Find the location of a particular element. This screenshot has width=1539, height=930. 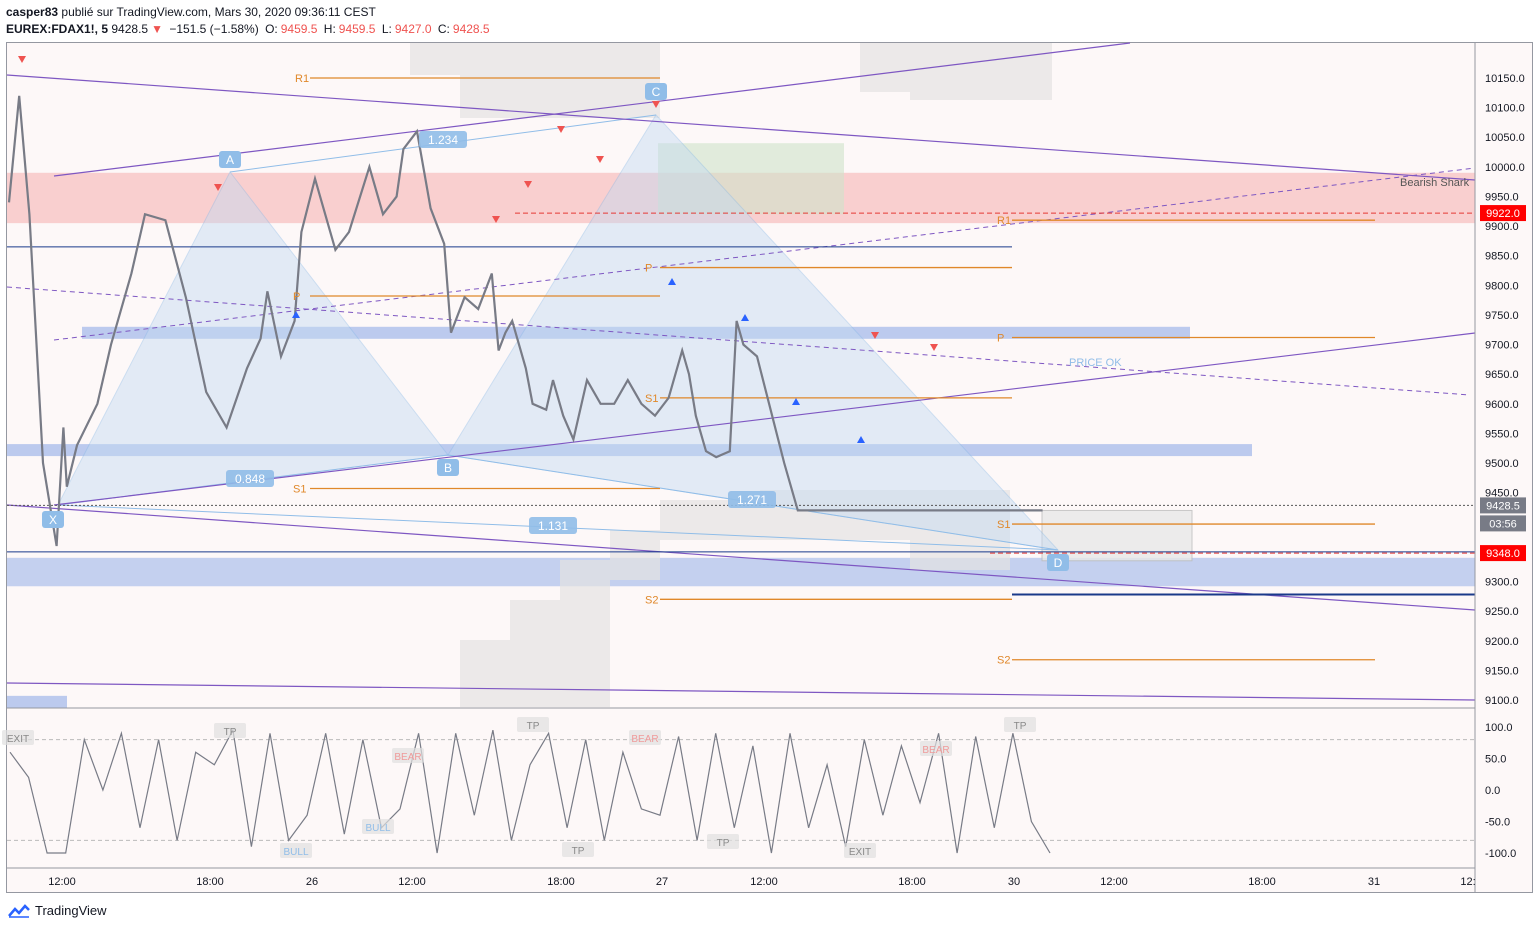

point-box-C is located at coordinates (656, 91).